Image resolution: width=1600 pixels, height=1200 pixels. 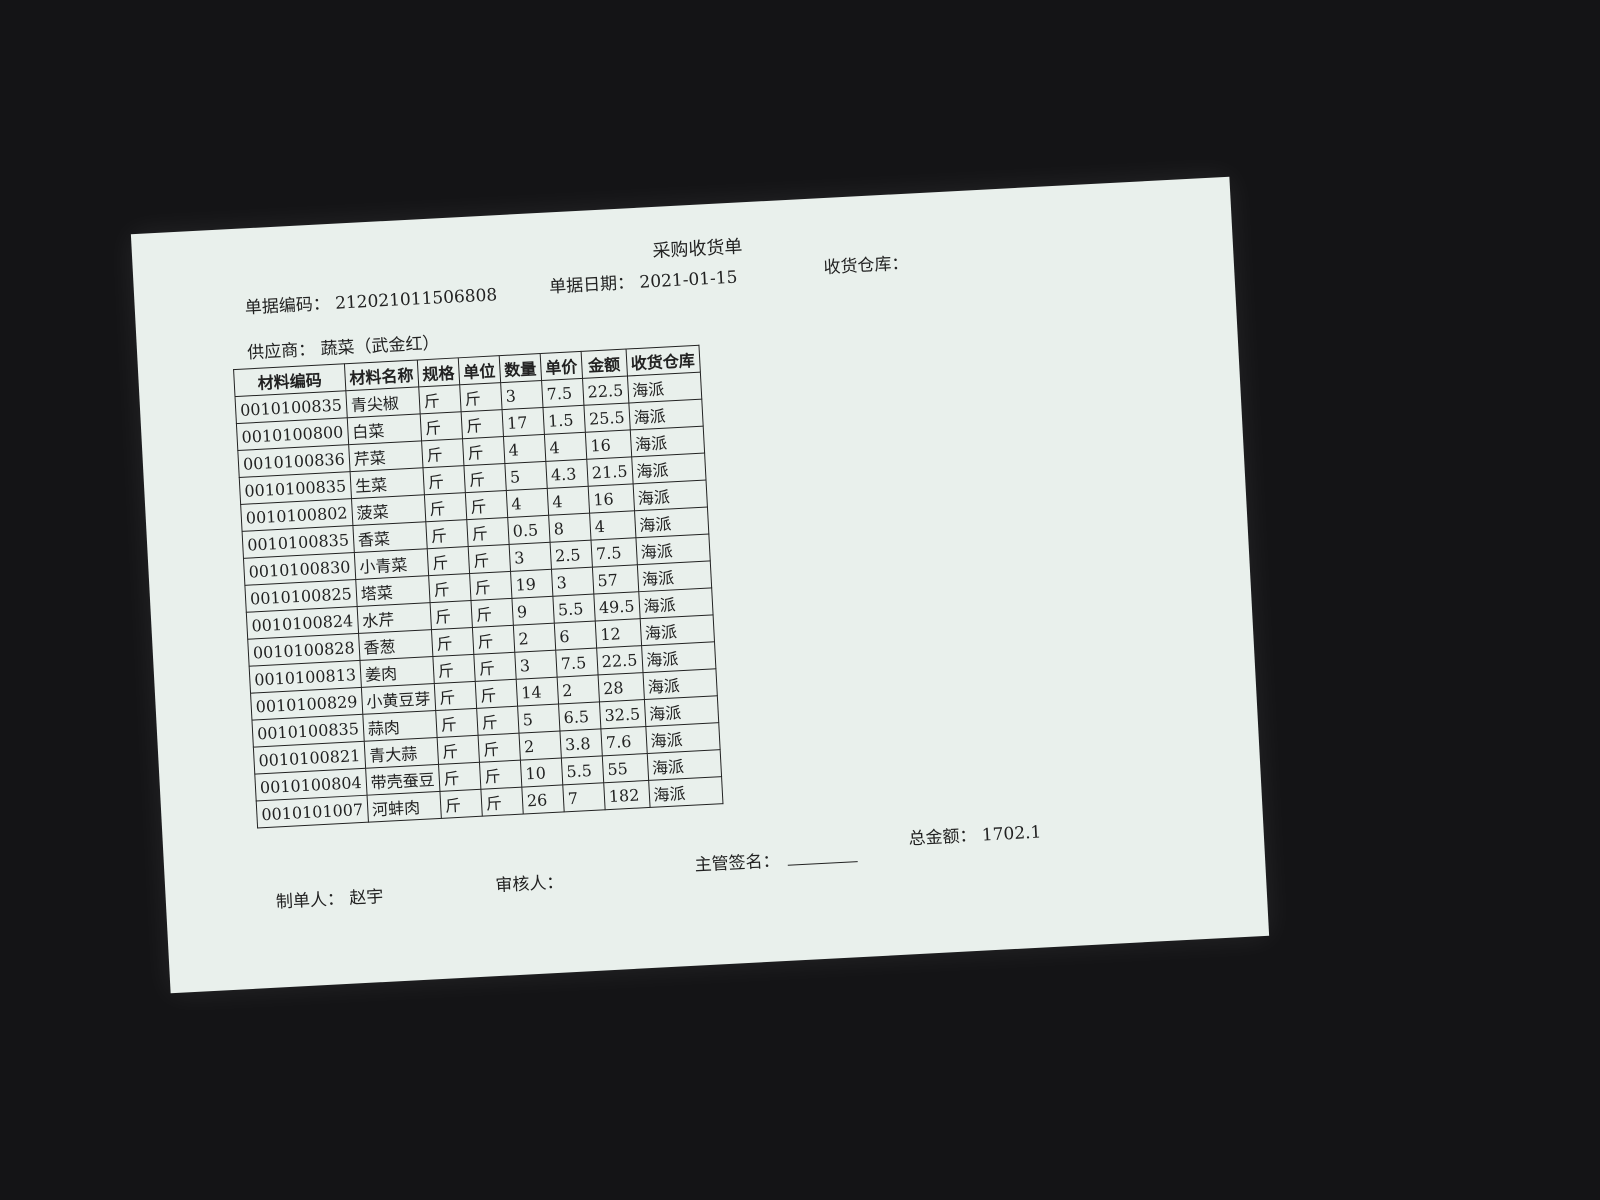 I want to click on table-cell: 带壳蚕豆, so click(x=402, y=780).